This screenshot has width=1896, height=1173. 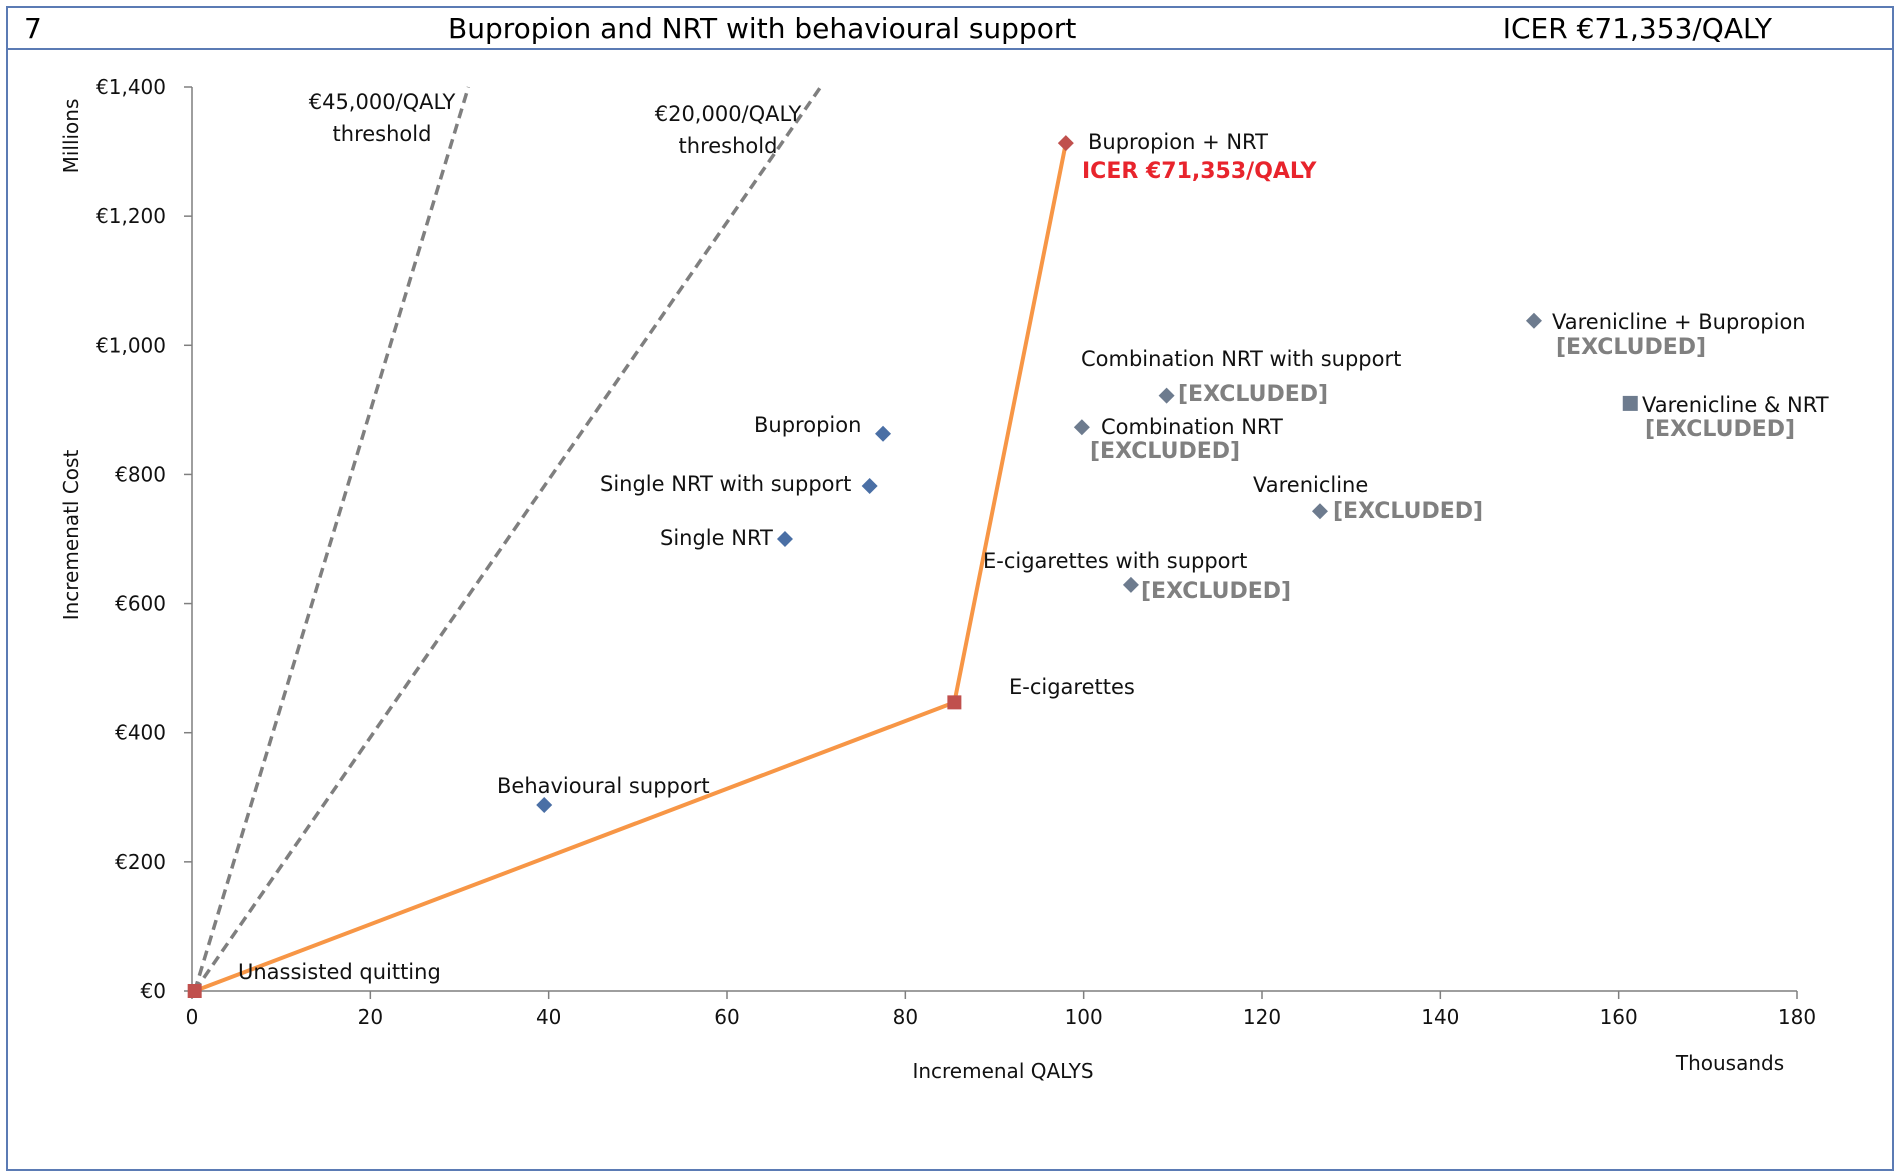 I want to click on y-tick-label: €800, so click(x=140, y=474).